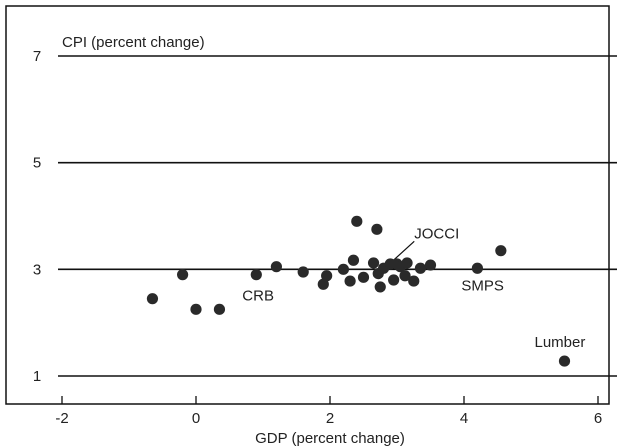  What do you see at coordinates (37, 376) in the screenshot?
I see `y-tick-label: 1` at bounding box center [37, 376].